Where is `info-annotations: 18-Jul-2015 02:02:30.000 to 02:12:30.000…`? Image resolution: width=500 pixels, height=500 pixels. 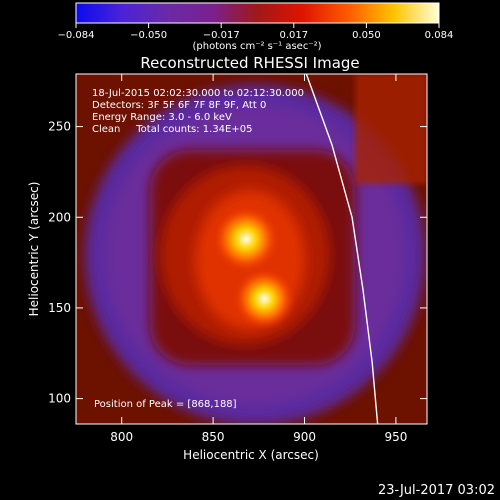
info-annotations: 18-Jul-2015 02:02:30.000 to 02:12:30.000… is located at coordinates (198, 111).